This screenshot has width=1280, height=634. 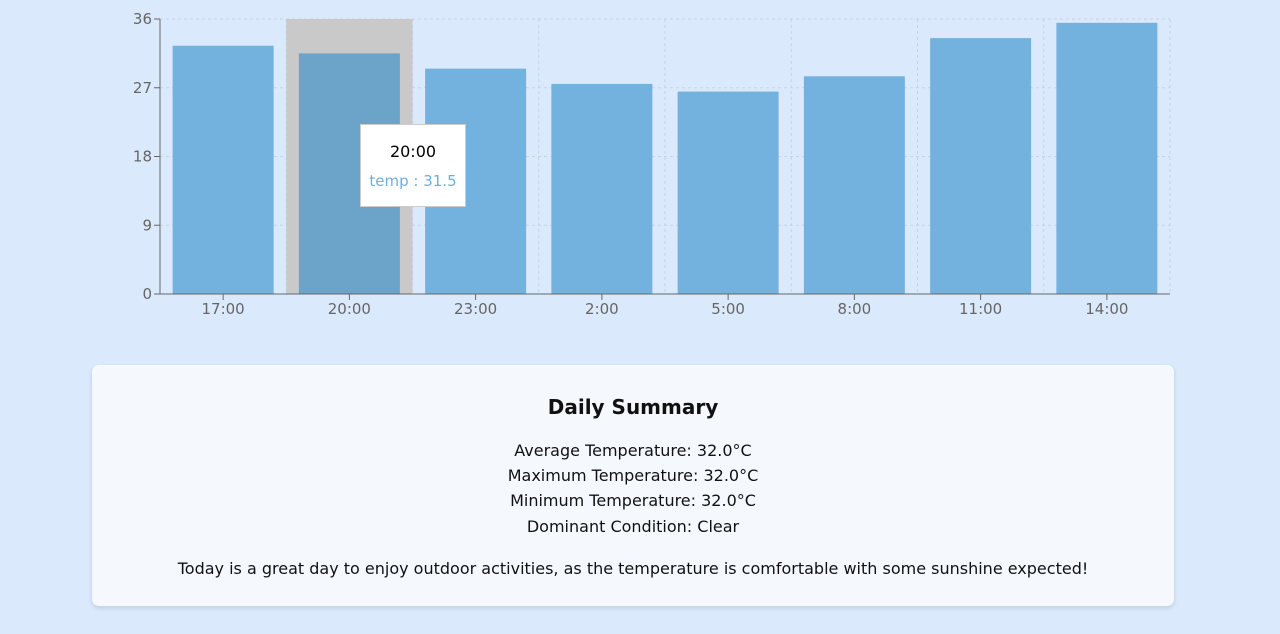 I want to click on bar-5:00, so click(x=728, y=192).